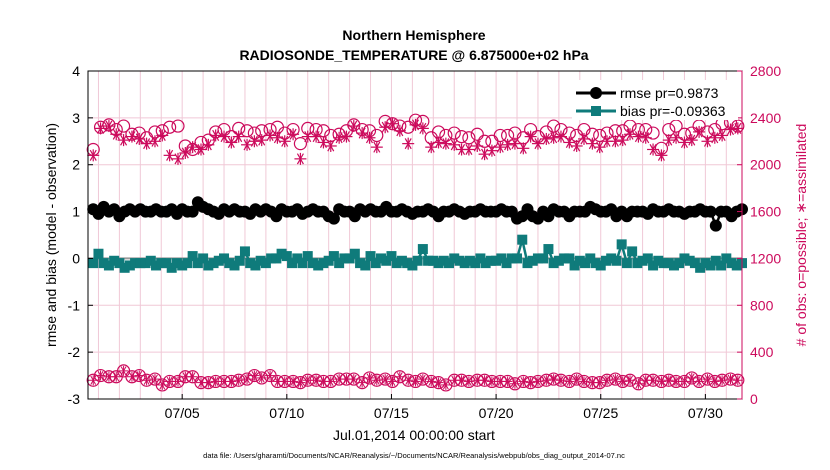  What do you see at coordinates (762, 352) in the screenshot?
I see `y-right-tick-label: 400` at bounding box center [762, 352].